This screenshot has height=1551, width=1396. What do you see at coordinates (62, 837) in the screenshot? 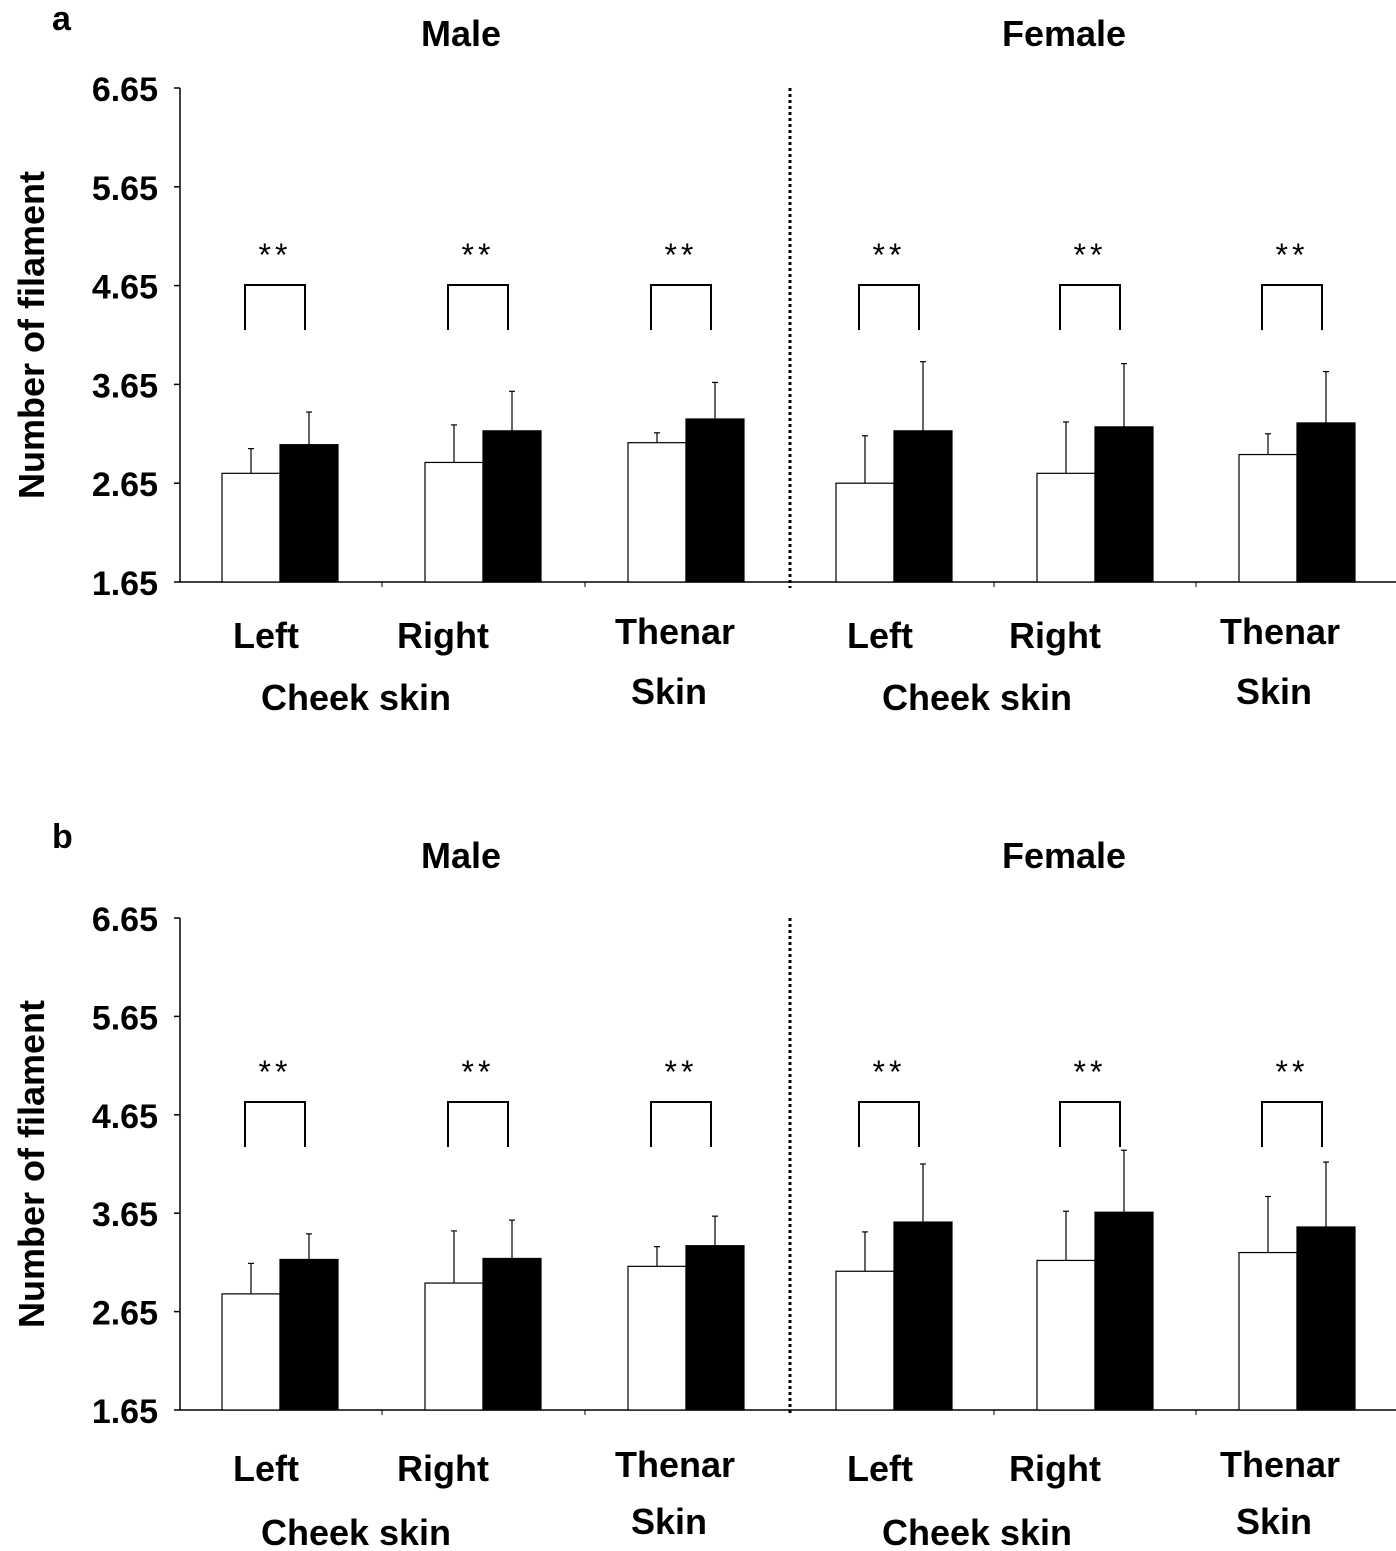
I see `panel-label: b` at bounding box center [62, 837].